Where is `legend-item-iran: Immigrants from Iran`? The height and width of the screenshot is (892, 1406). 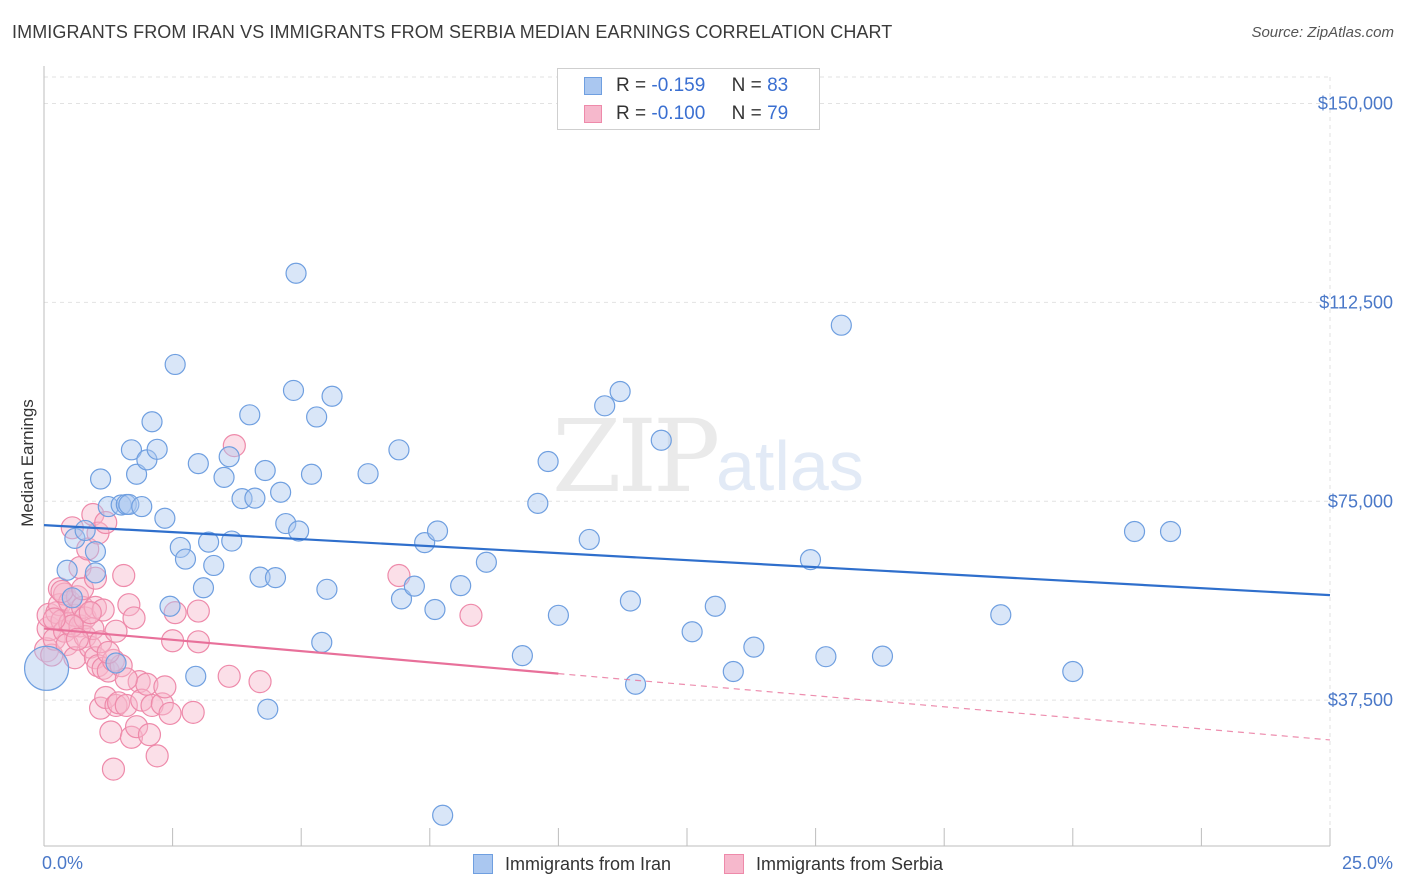 legend-item-iran: Immigrants from Iran is located at coordinates (572, 864).